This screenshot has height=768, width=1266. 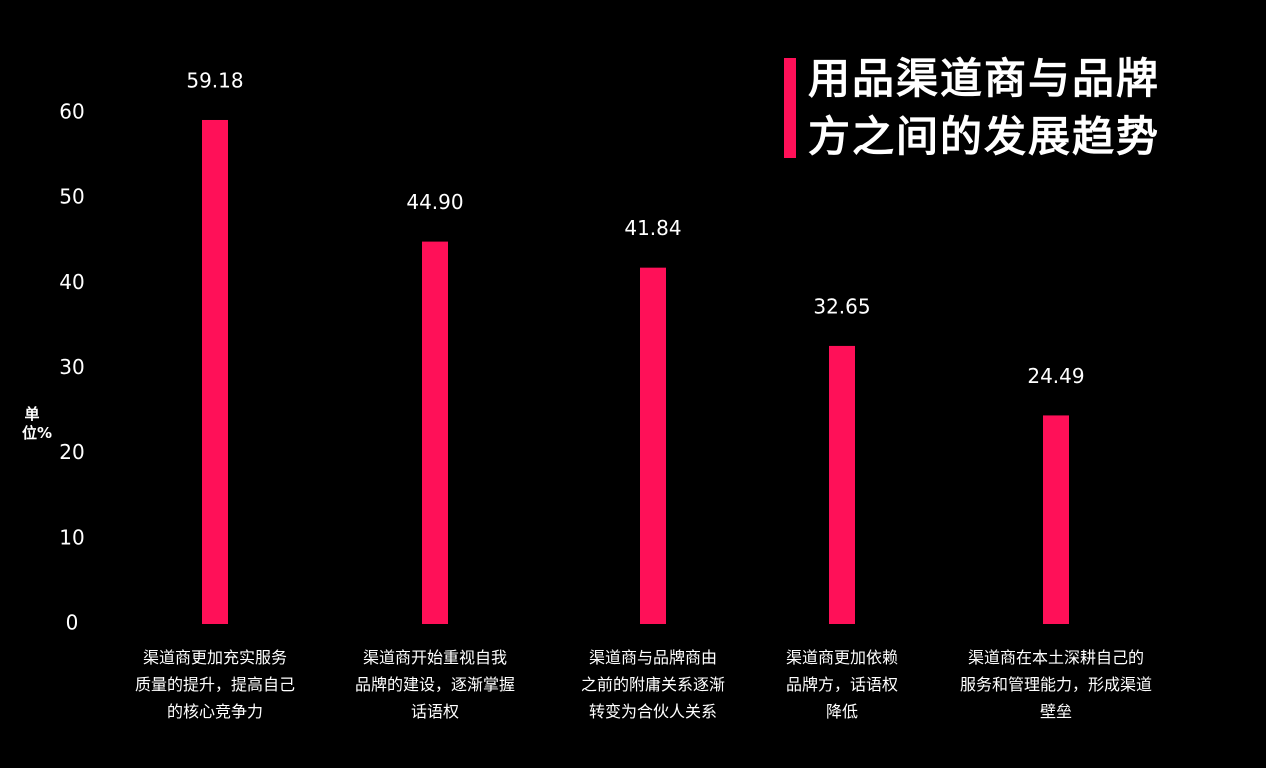 I want to click on y-axis-label: 单位%, so click(x=37, y=423).